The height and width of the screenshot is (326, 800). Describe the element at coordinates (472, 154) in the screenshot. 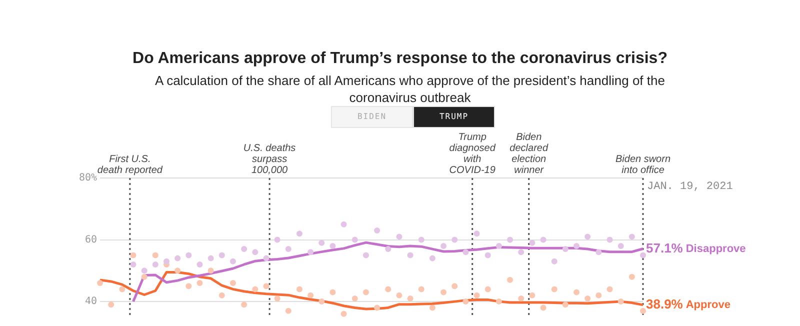

I see `text: Trump diagnosed with COVID-19` at that location.